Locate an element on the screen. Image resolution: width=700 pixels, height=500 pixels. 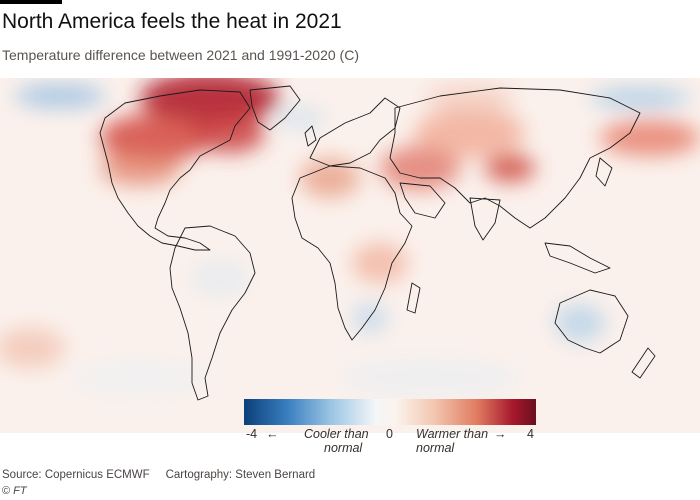
chart-title: North America feels the heat in 2021 is located at coordinates (172, 21).